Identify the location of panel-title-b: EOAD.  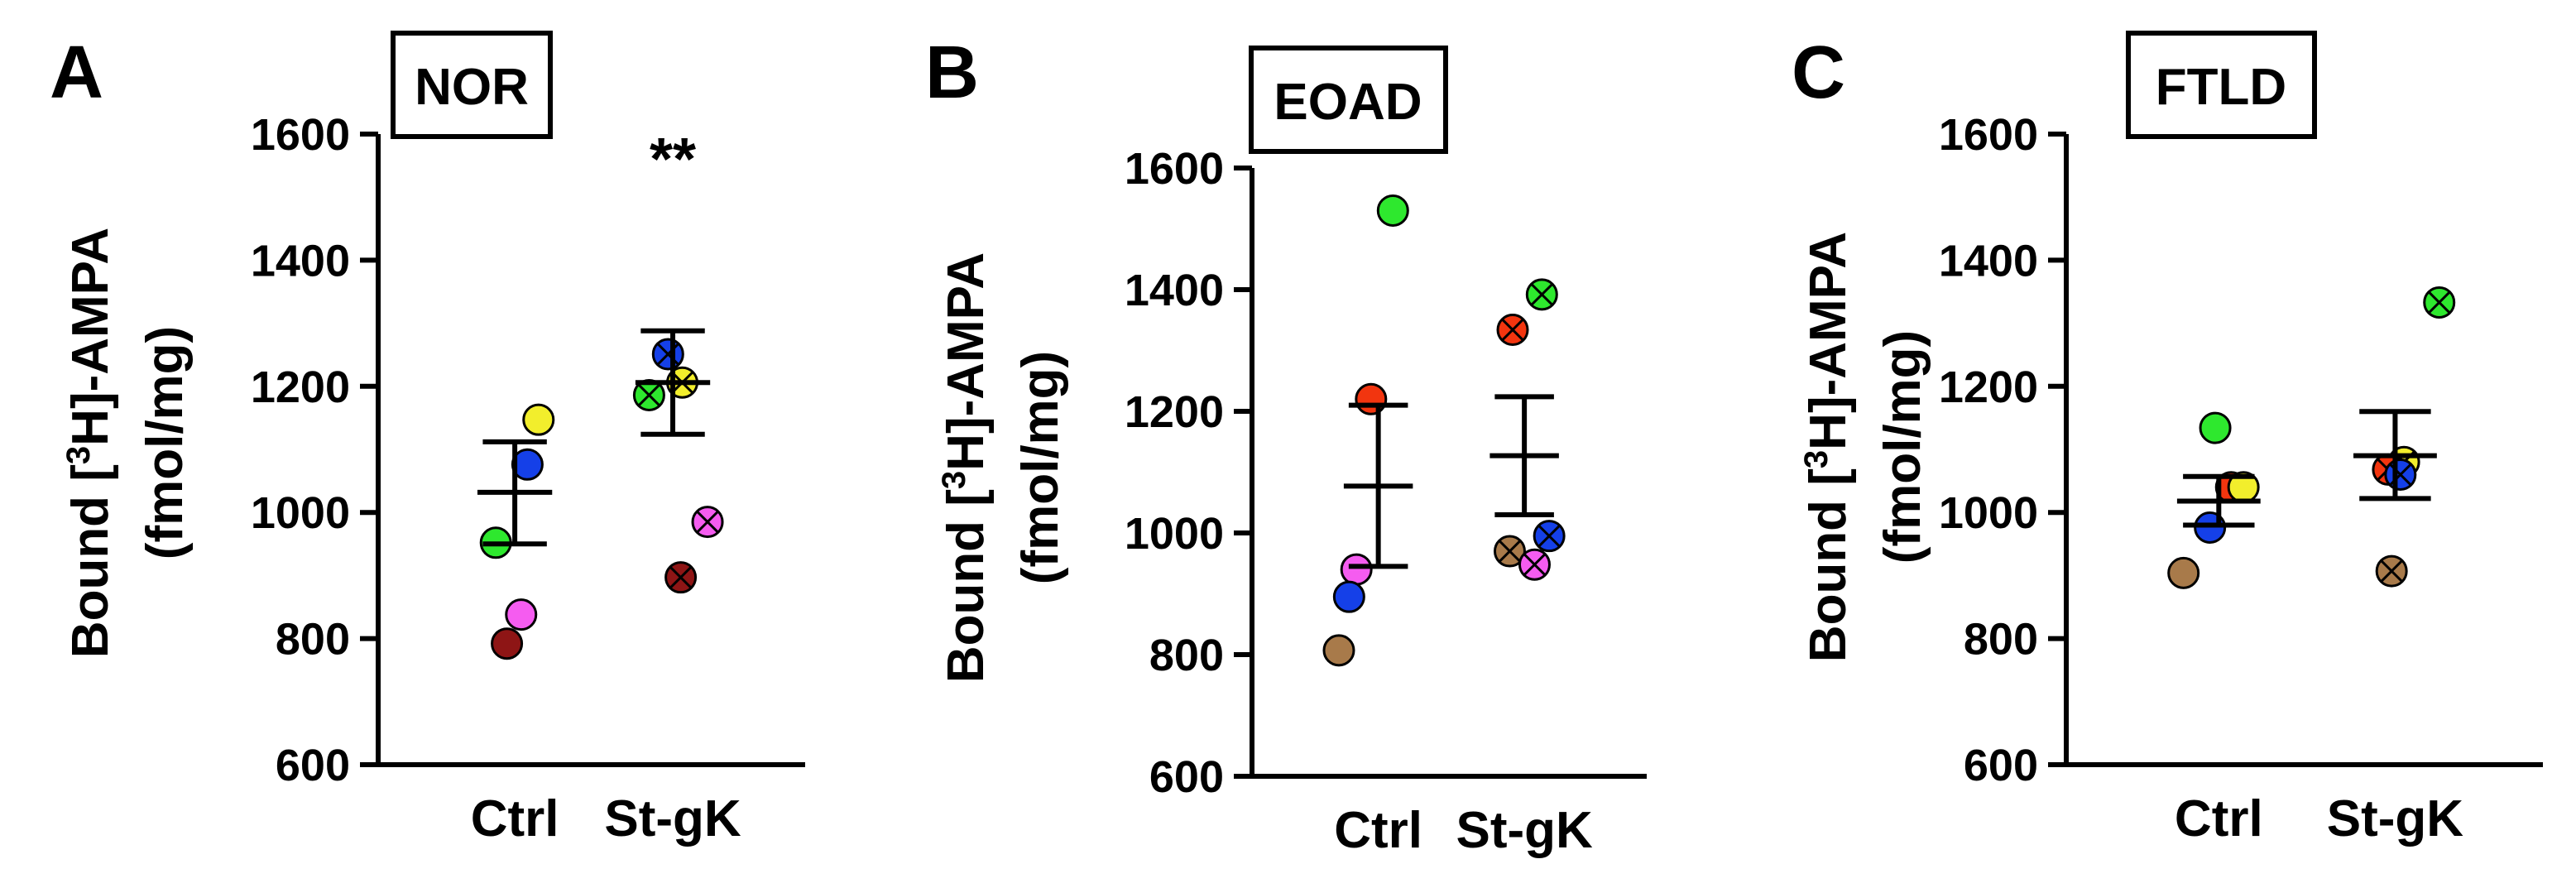
(1348, 102).